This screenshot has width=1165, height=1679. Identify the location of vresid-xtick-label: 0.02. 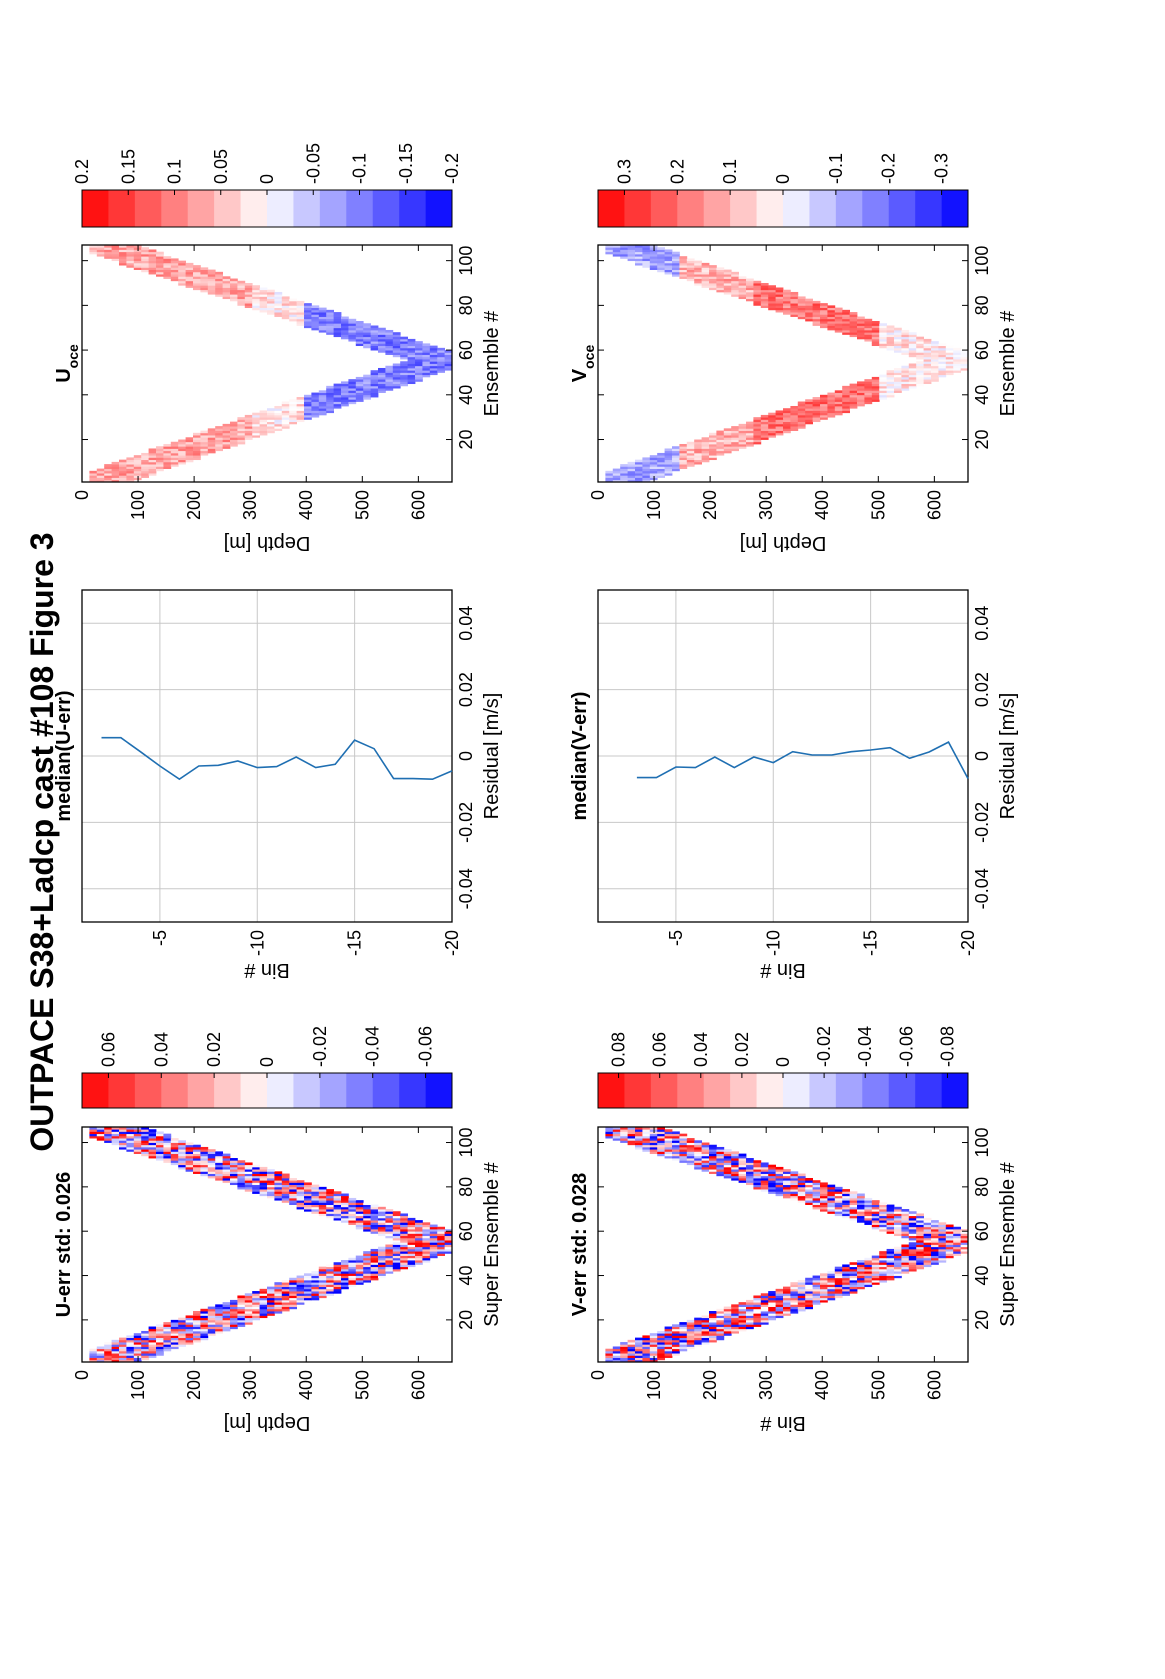
(982, 689).